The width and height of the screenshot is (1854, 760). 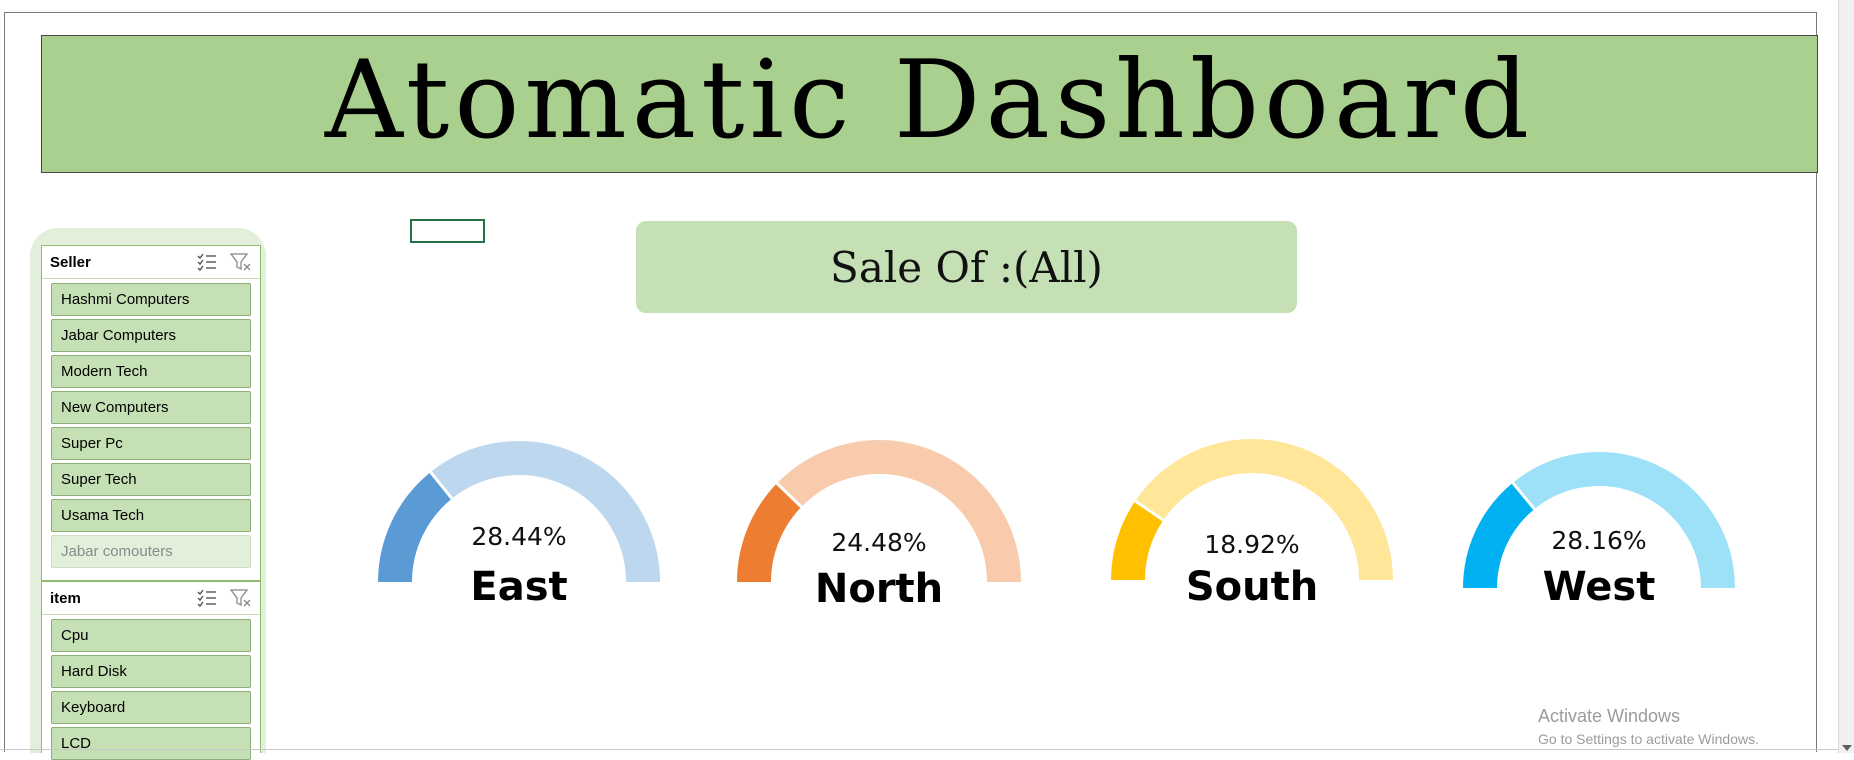 What do you see at coordinates (879, 542) in the screenshot?
I see `gauge-percent: 24.48%` at bounding box center [879, 542].